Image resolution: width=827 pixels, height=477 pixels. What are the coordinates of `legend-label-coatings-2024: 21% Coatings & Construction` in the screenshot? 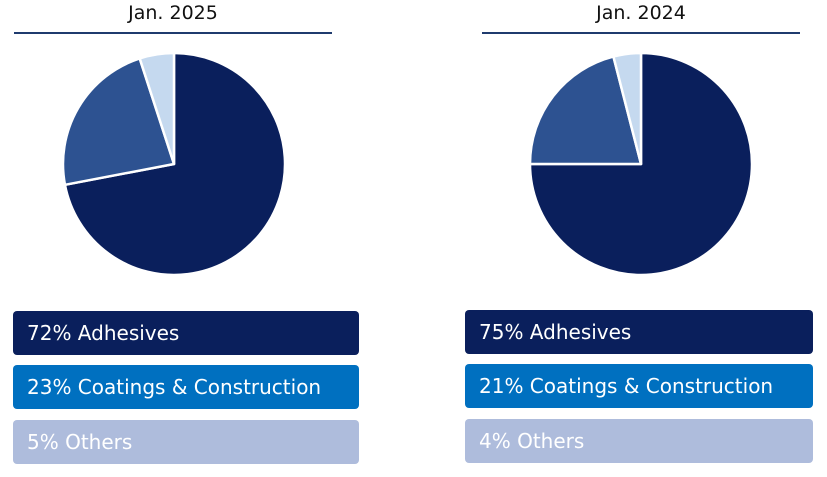 It's located at (639, 386).